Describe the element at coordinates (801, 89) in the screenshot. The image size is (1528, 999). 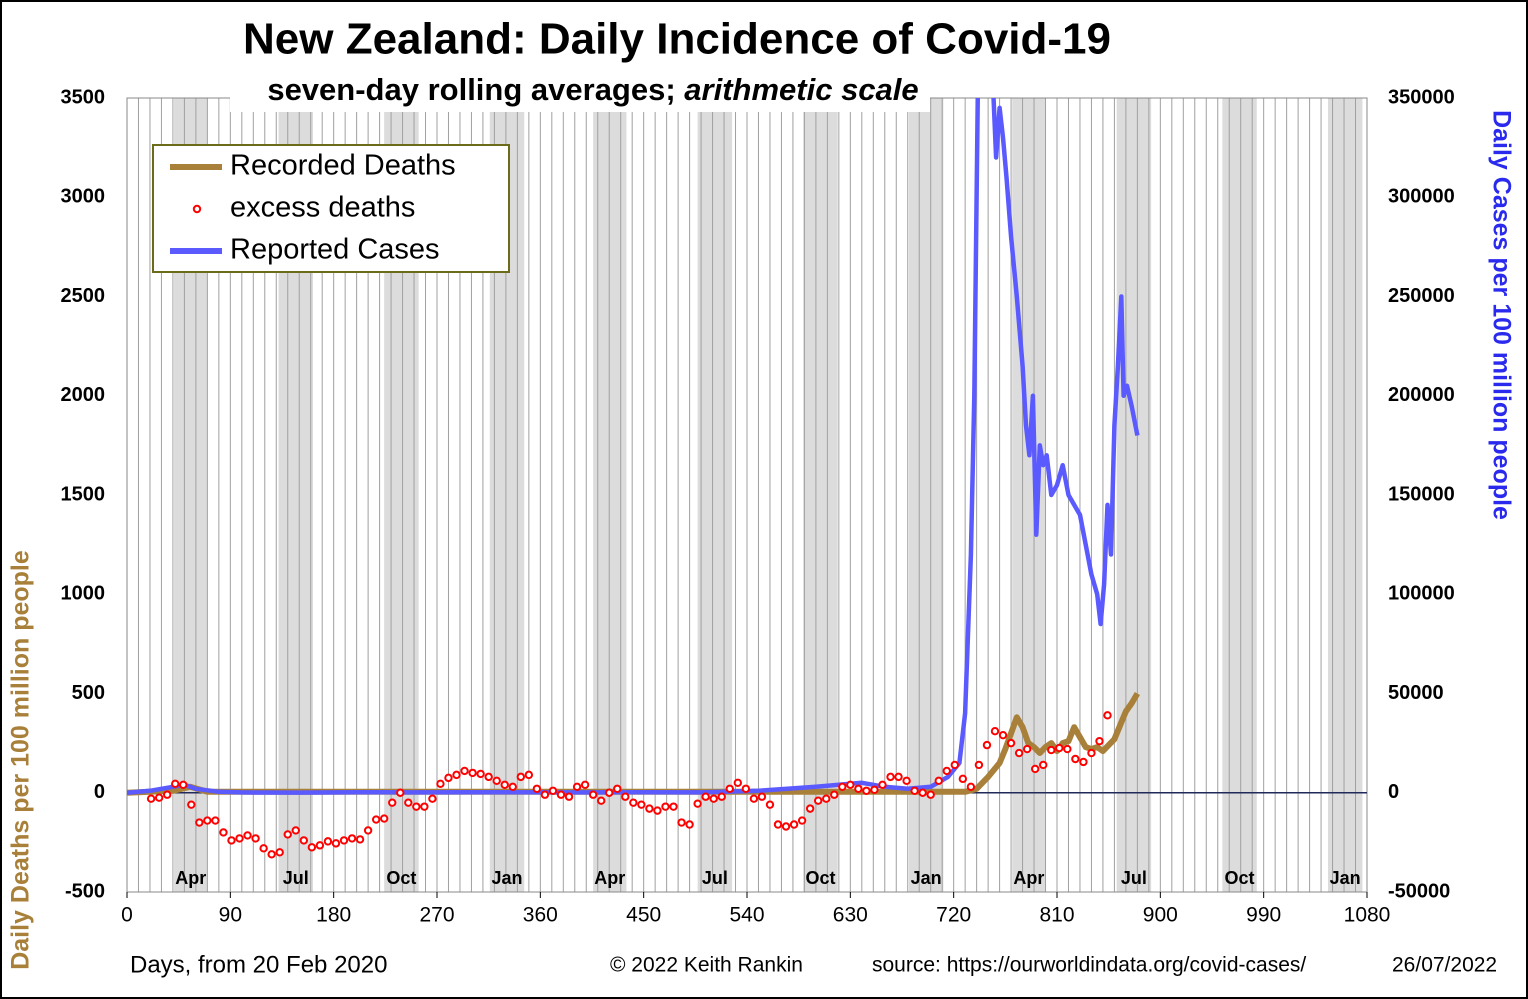
I see `subtitle-italic: arithmetic scale` at that location.